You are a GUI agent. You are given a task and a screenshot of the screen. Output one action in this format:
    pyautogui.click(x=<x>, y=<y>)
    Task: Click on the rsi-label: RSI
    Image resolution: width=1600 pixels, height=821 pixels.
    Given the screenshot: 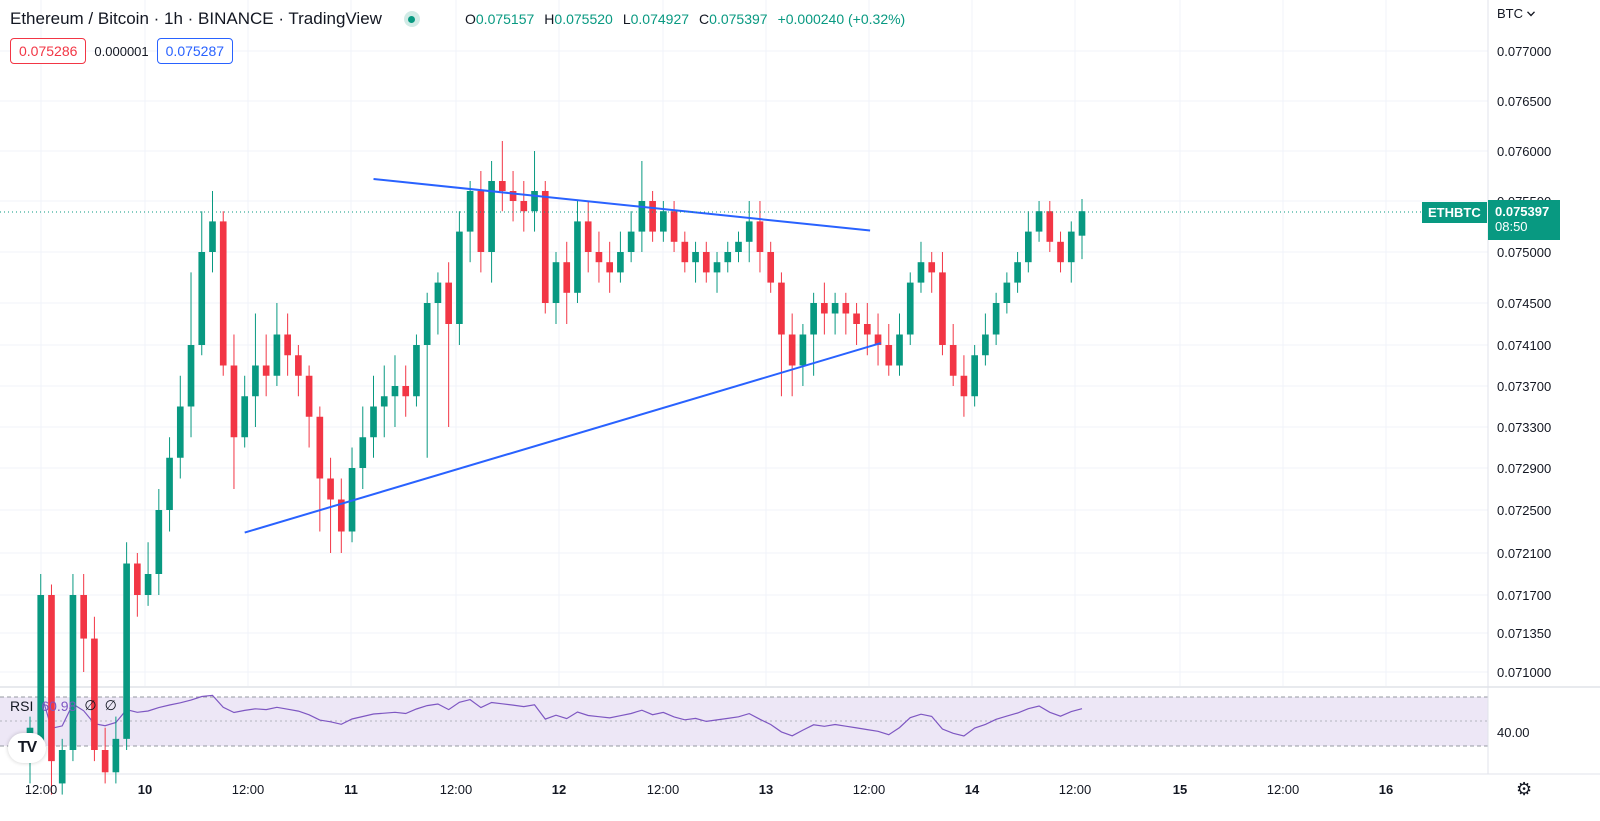 What is the action you would take?
    pyautogui.click(x=22, y=705)
    